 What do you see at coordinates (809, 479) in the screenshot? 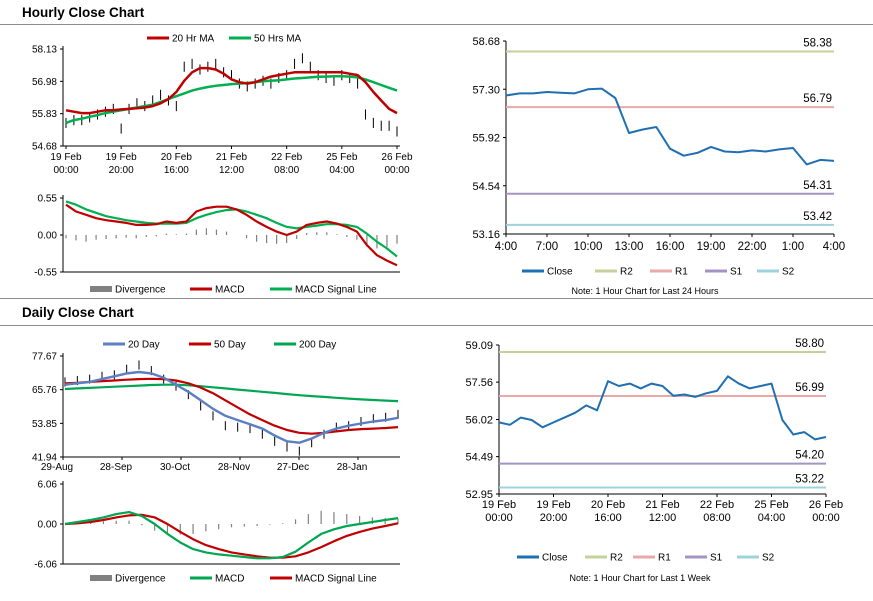
I see `level-s2-label: 53.22` at bounding box center [809, 479].